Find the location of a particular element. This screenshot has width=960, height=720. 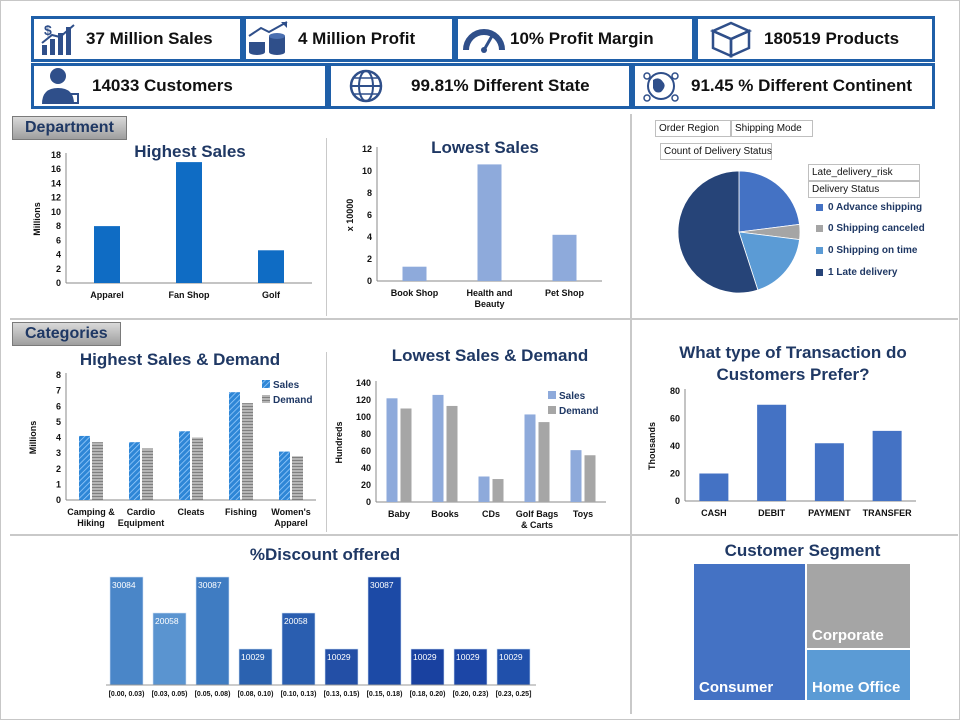

kpi-customers-label: 14033 Customers is located at coordinates (162, 85).